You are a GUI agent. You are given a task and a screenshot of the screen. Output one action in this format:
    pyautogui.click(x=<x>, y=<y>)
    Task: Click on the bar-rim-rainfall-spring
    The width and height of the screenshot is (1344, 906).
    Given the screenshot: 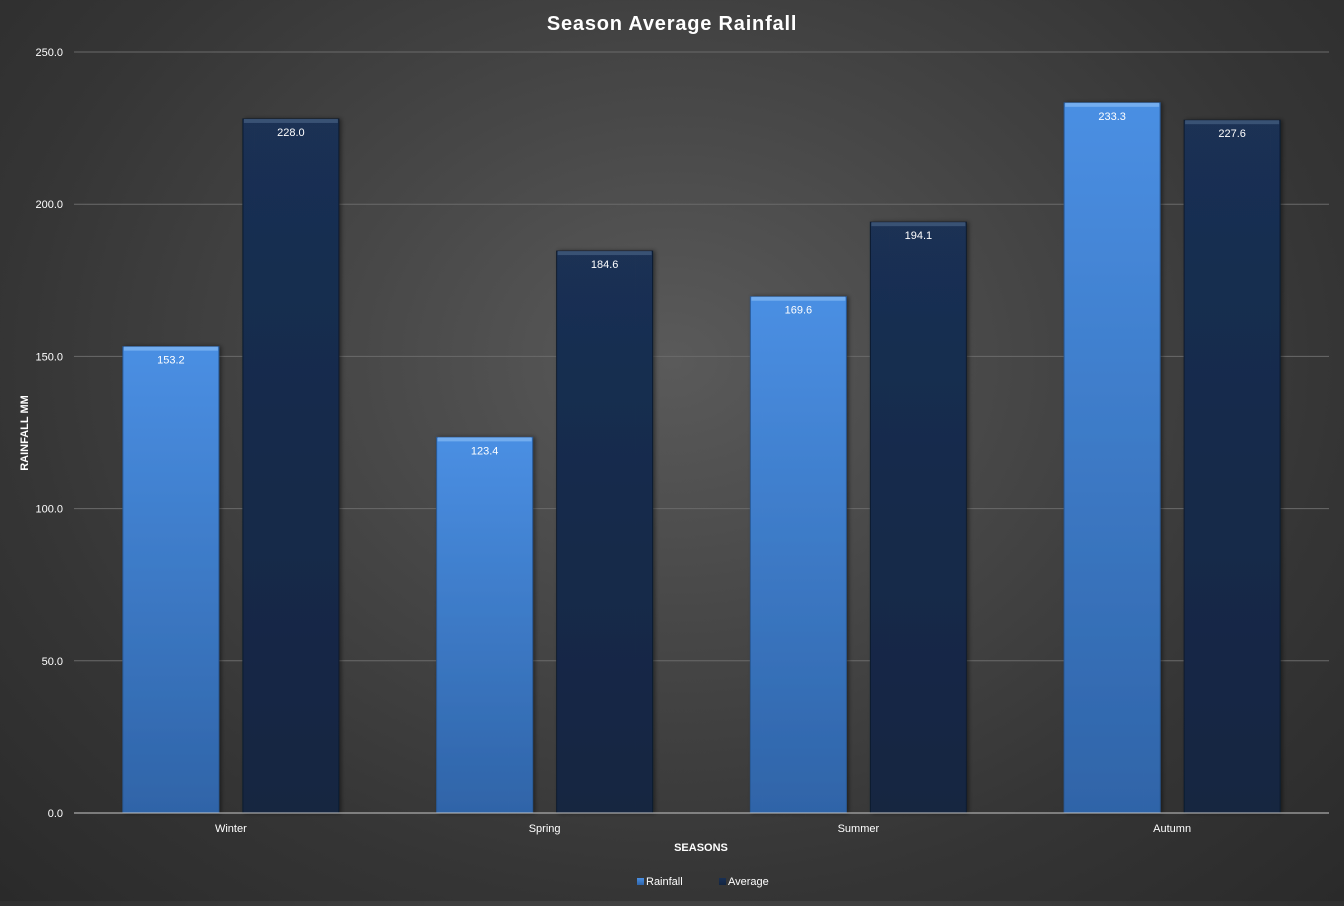 What is the action you would take?
    pyautogui.click(x=484, y=439)
    